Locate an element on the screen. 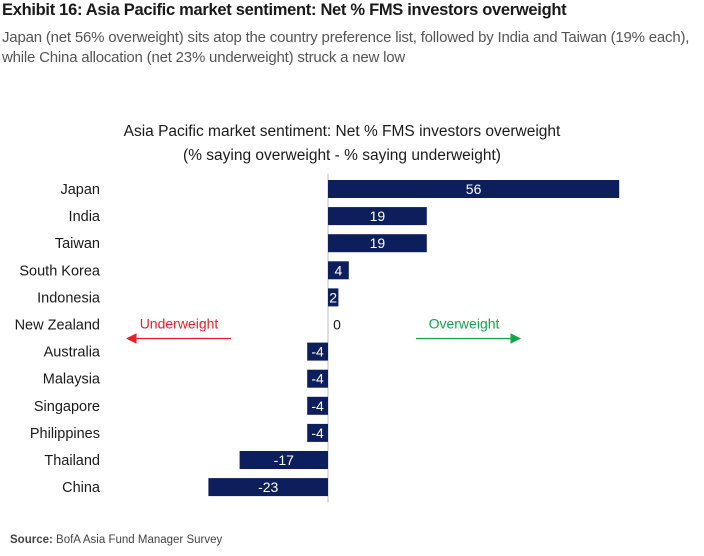 This screenshot has width=704, height=556. category-label: New Zealand is located at coordinates (57, 326).